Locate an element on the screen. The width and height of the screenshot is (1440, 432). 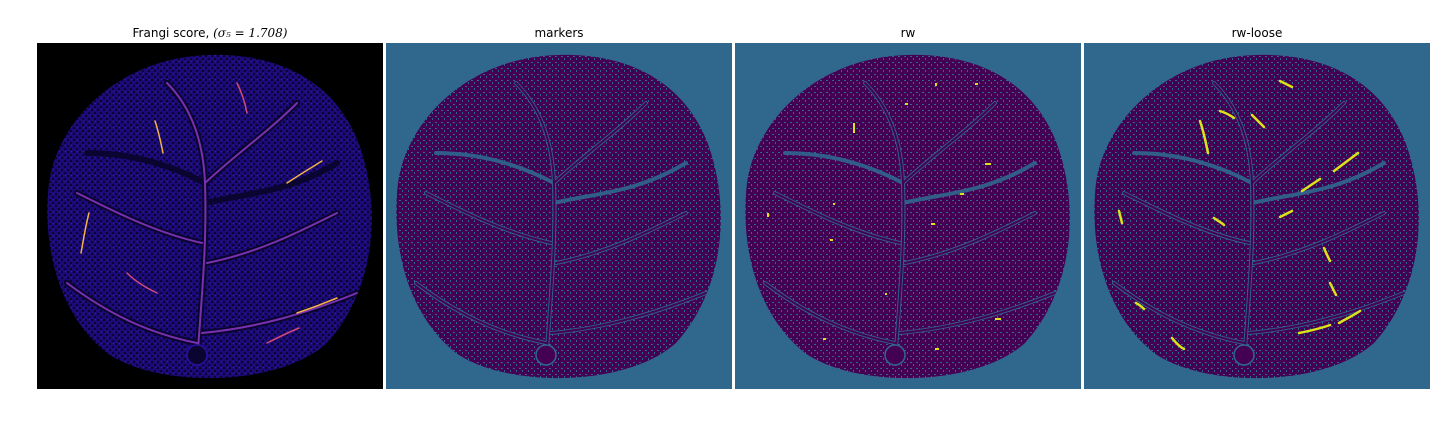
title-math: (σ₅ = 1.708) is located at coordinates (250, 33).